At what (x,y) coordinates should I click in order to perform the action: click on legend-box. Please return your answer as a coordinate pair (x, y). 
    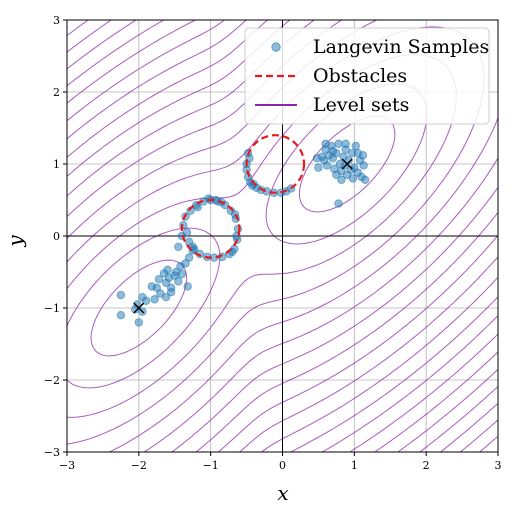
    Looking at the image, I should click on (367, 76).